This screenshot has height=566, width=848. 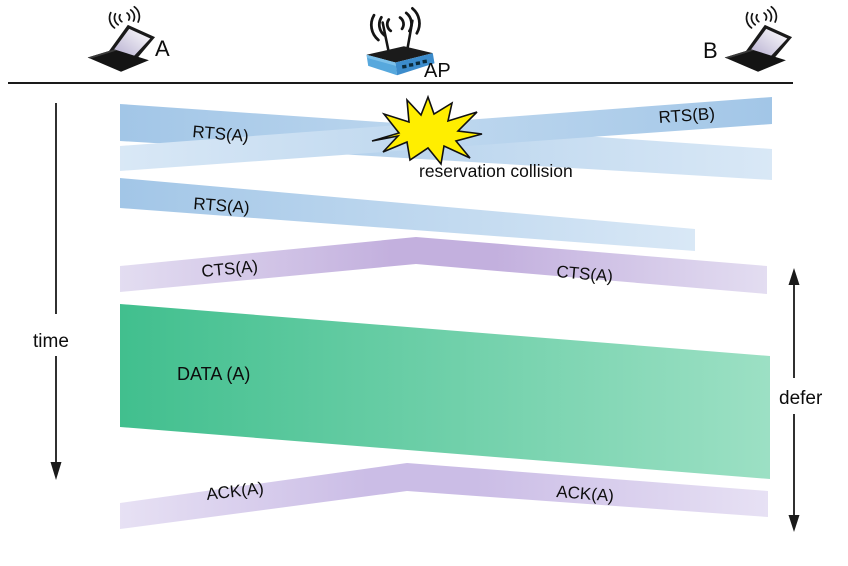 I want to click on collision-star-icon, so click(x=427, y=130).